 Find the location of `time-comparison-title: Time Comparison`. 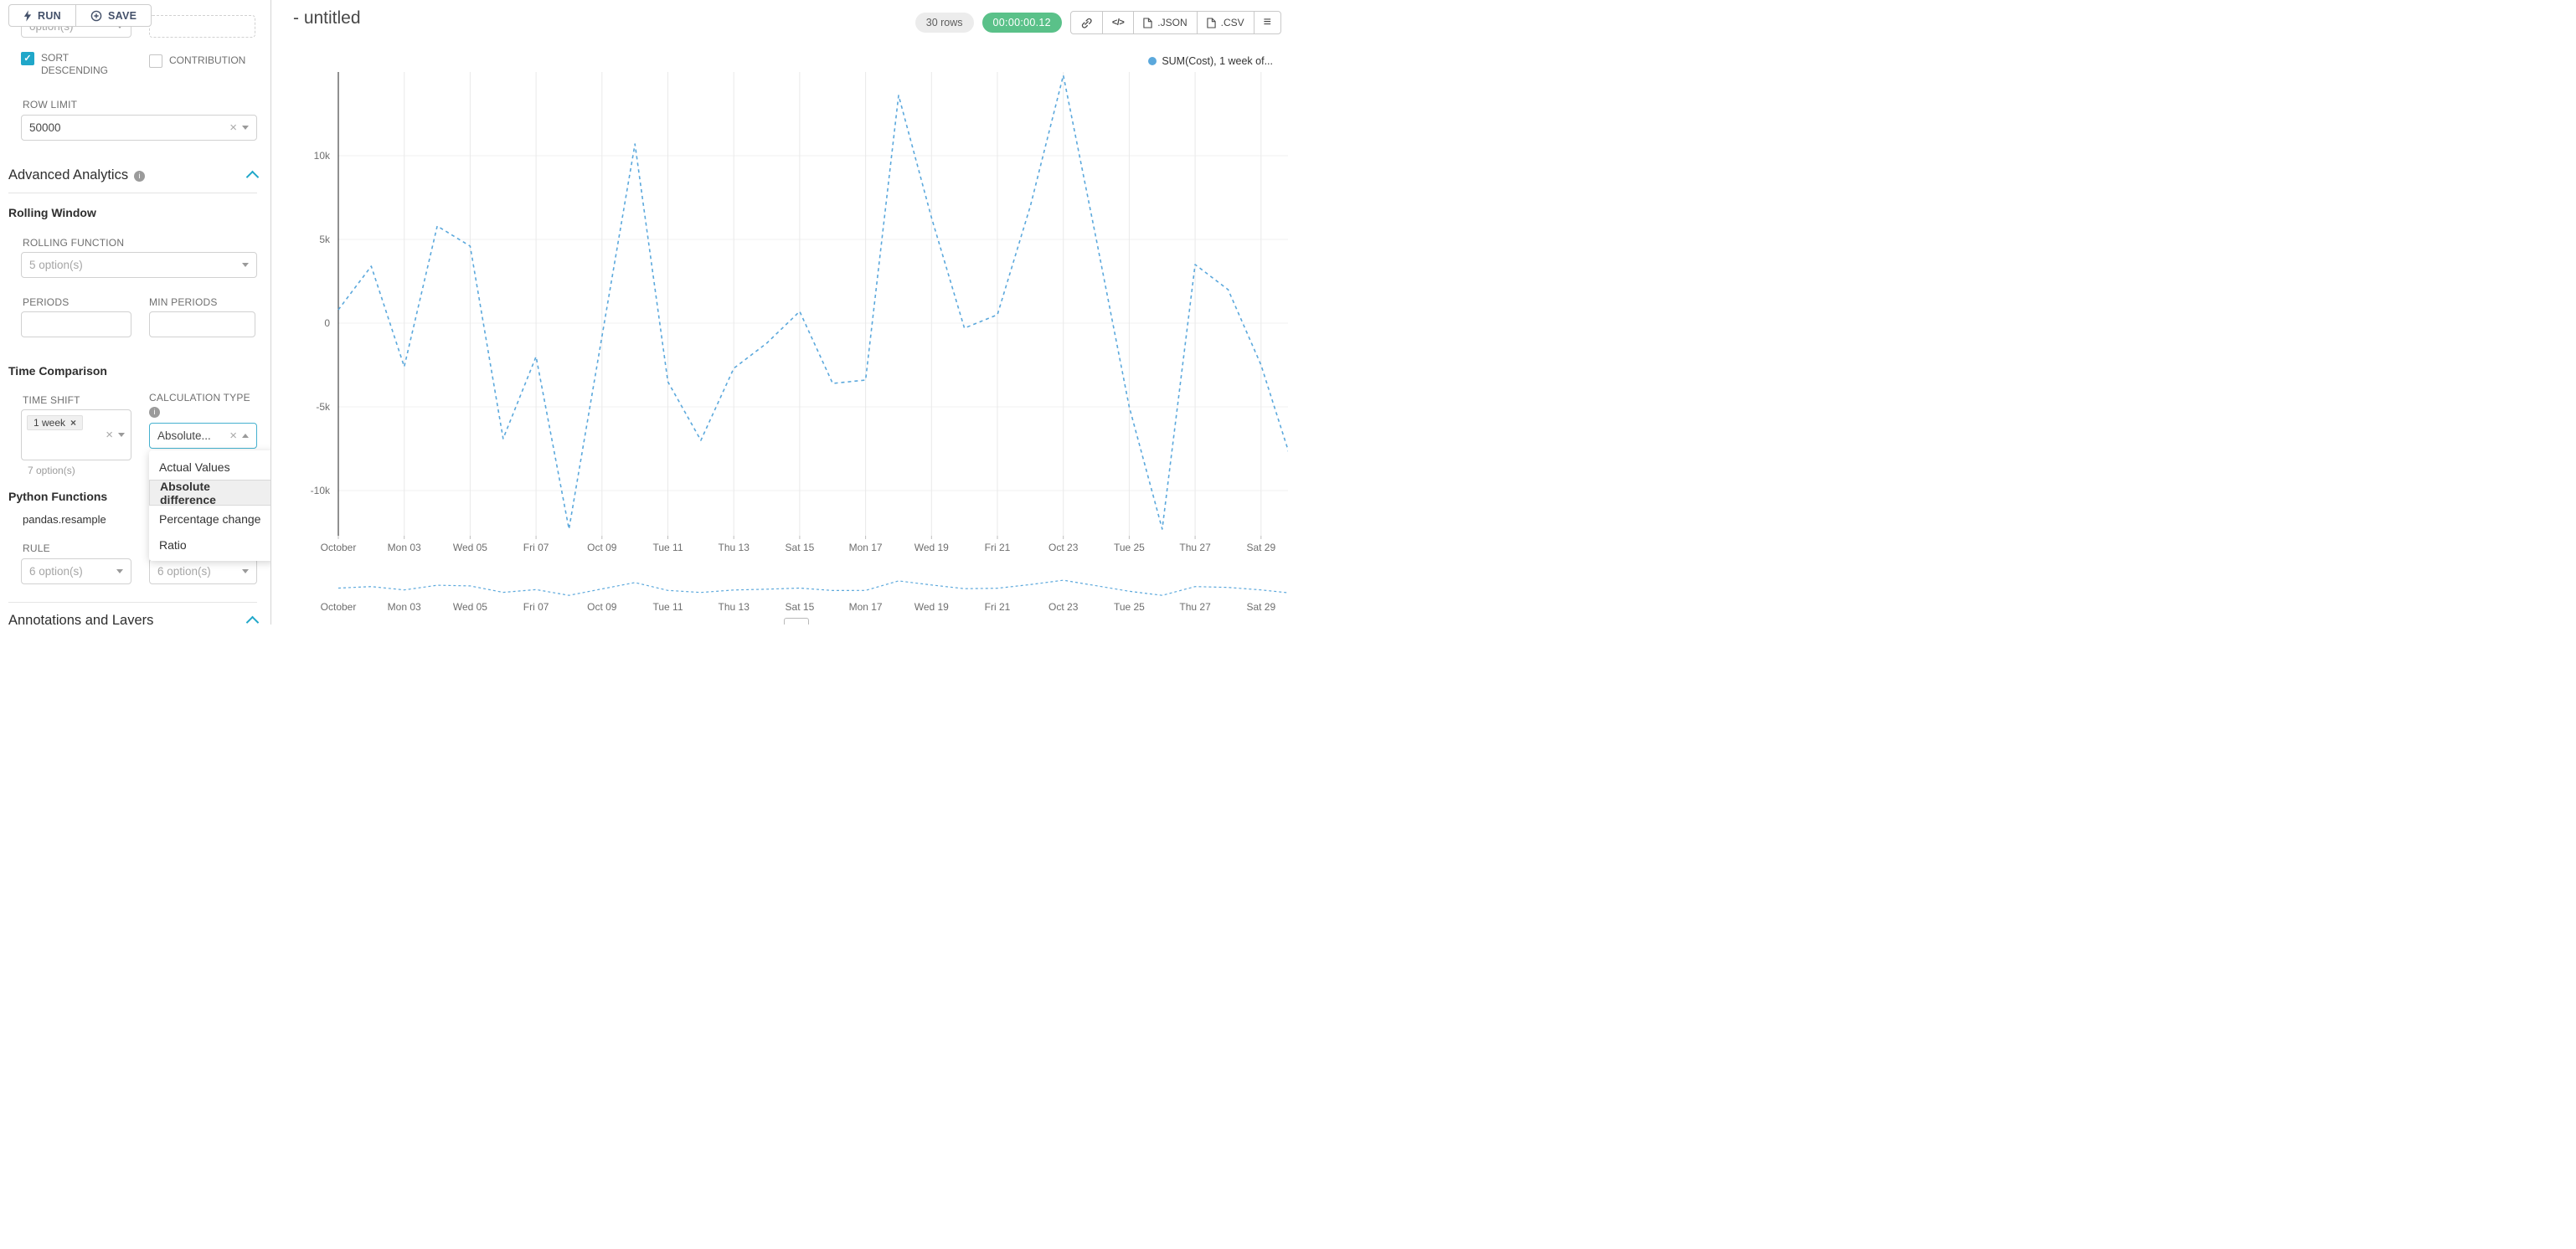

time-comparison-title: Time Comparison is located at coordinates (58, 371).